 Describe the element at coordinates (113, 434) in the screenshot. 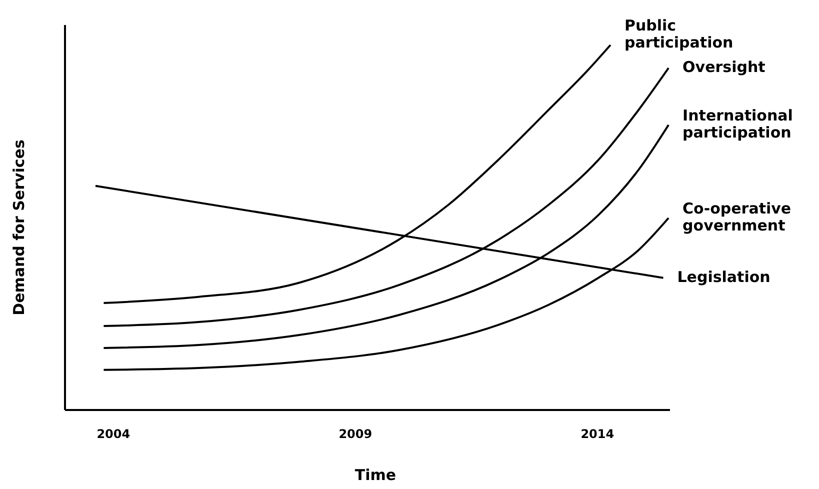

I see `x-tick-label: 2004` at that location.